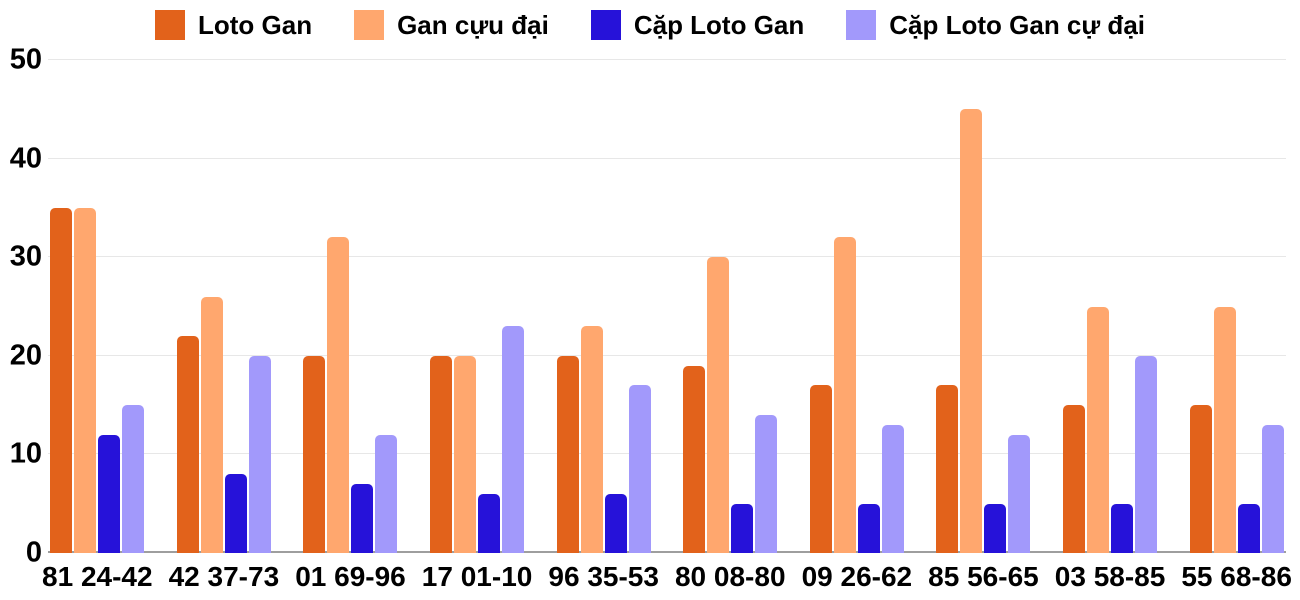 The width and height of the screenshot is (1300, 600). What do you see at coordinates (33, 552) in the screenshot?
I see `y-tick-label: 0` at bounding box center [33, 552].